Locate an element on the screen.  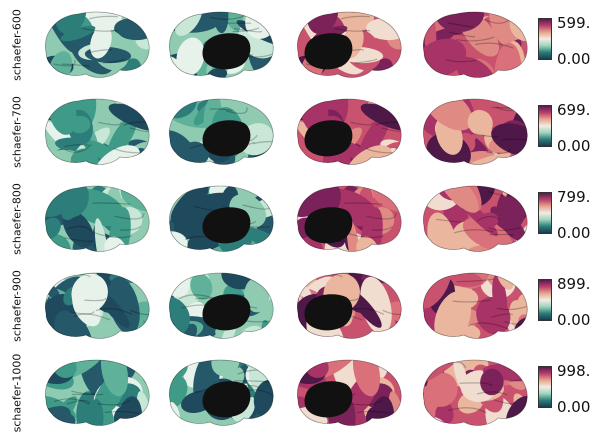
row-label-text: schaefer-900 is located at coordinates (17, 306).